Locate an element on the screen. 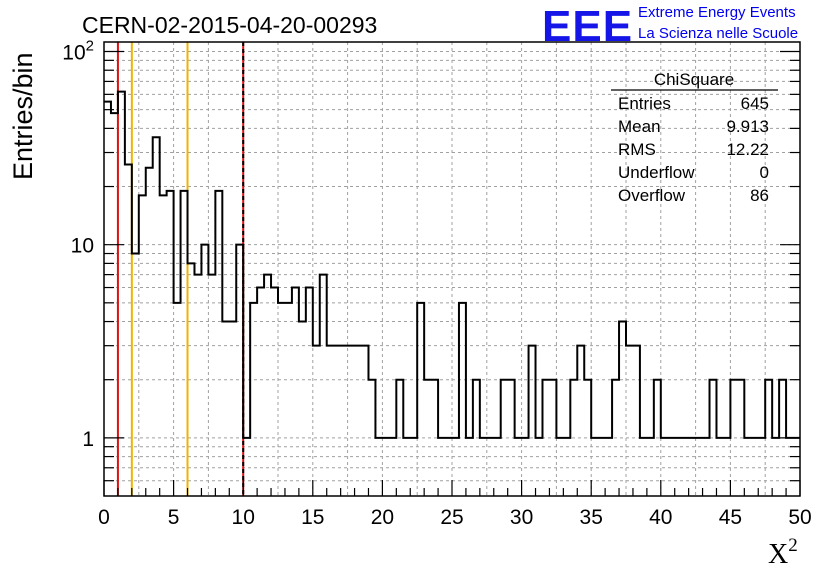 The image size is (836, 572). stats-value: 0 is located at coordinates (764, 172).